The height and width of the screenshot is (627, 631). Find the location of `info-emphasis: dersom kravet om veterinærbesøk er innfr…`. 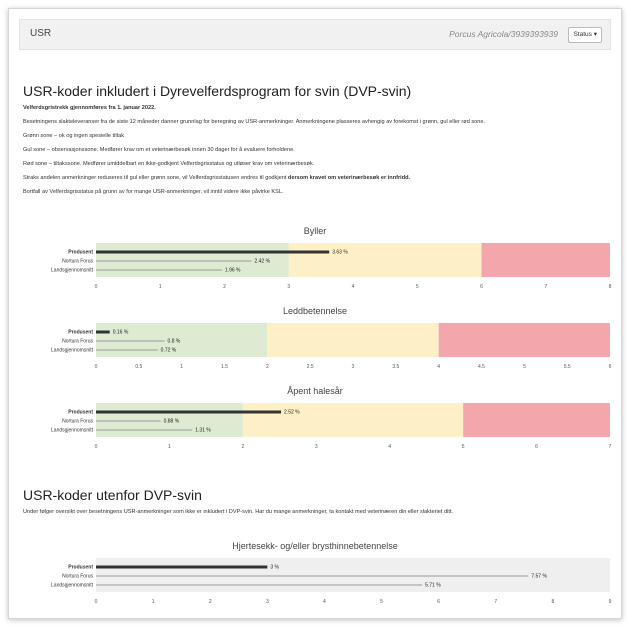

info-emphasis: dersom kravet om veterinærbesøk er innfr… is located at coordinates (349, 178).